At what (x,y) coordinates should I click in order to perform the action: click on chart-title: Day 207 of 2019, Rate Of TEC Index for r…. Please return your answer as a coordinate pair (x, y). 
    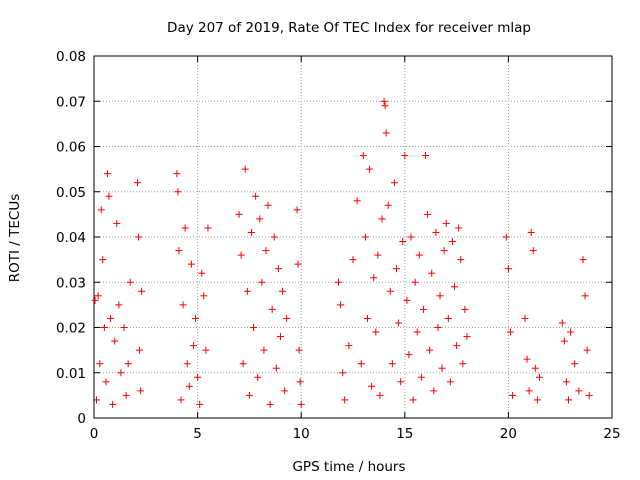
    Looking at the image, I should click on (349, 28).